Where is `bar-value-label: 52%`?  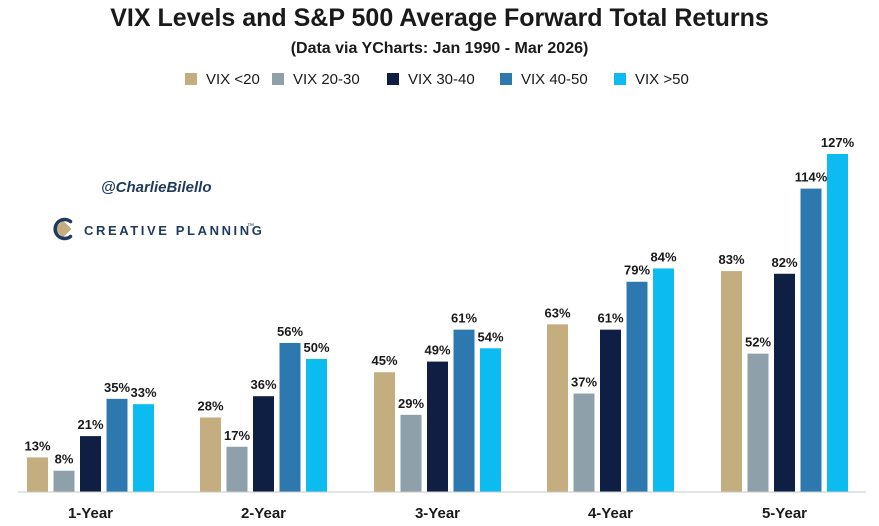 bar-value-label: 52% is located at coordinates (758, 342).